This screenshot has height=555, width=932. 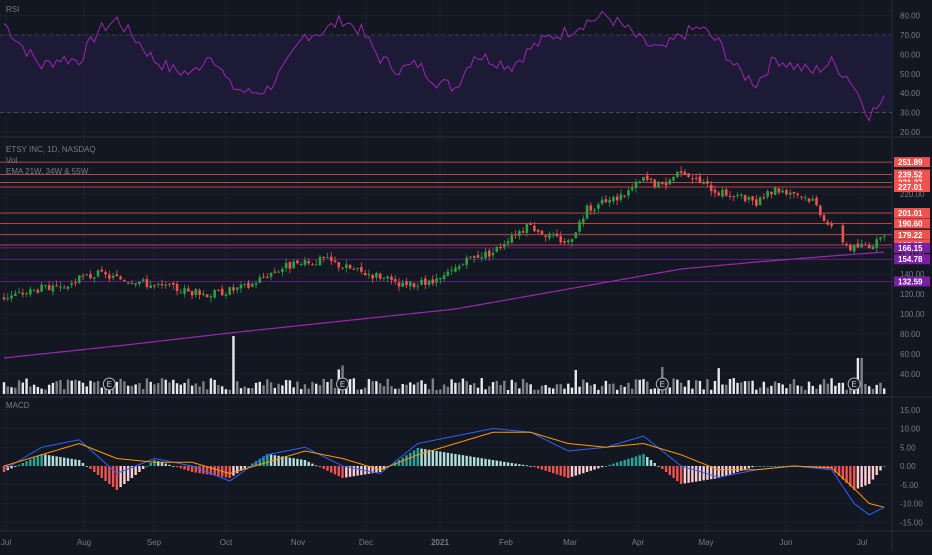 What do you see at coordinates (18, 405) in the screenshot?
I see `macd-label: MACD` at bounding box center [18, 405].